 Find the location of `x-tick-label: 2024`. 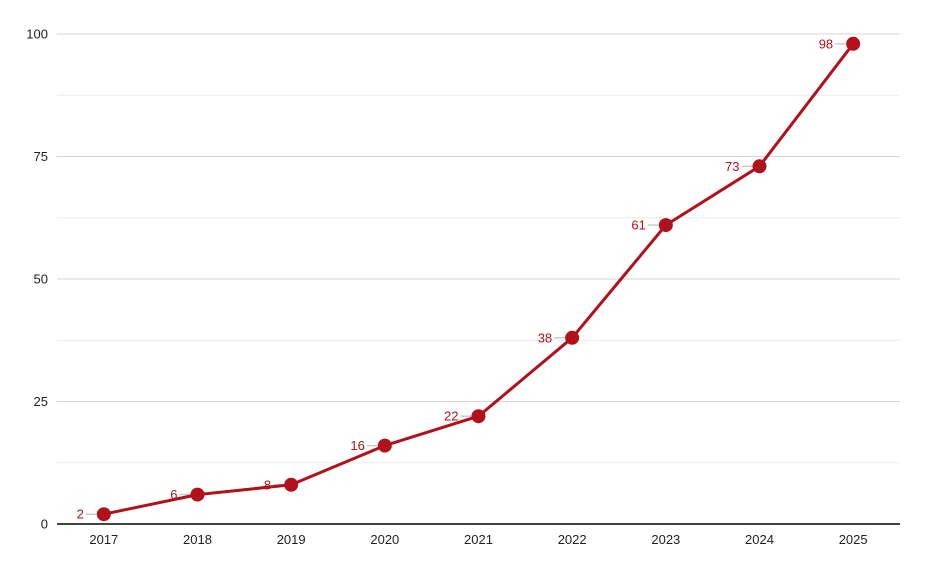

x-tick-label: 2024 is located at coordinates (759, 539).